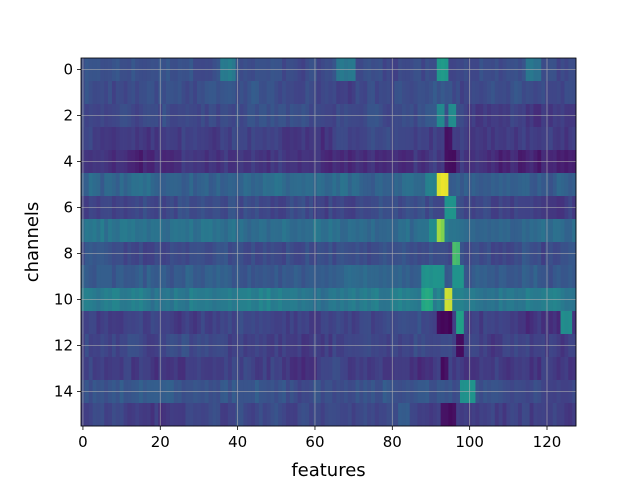 This screenshot has height=480, width=640. What do you see at coordinates (237, 442) in the screenshot?
I see `x-tick-label: 40` at bounding box center [237, 442].